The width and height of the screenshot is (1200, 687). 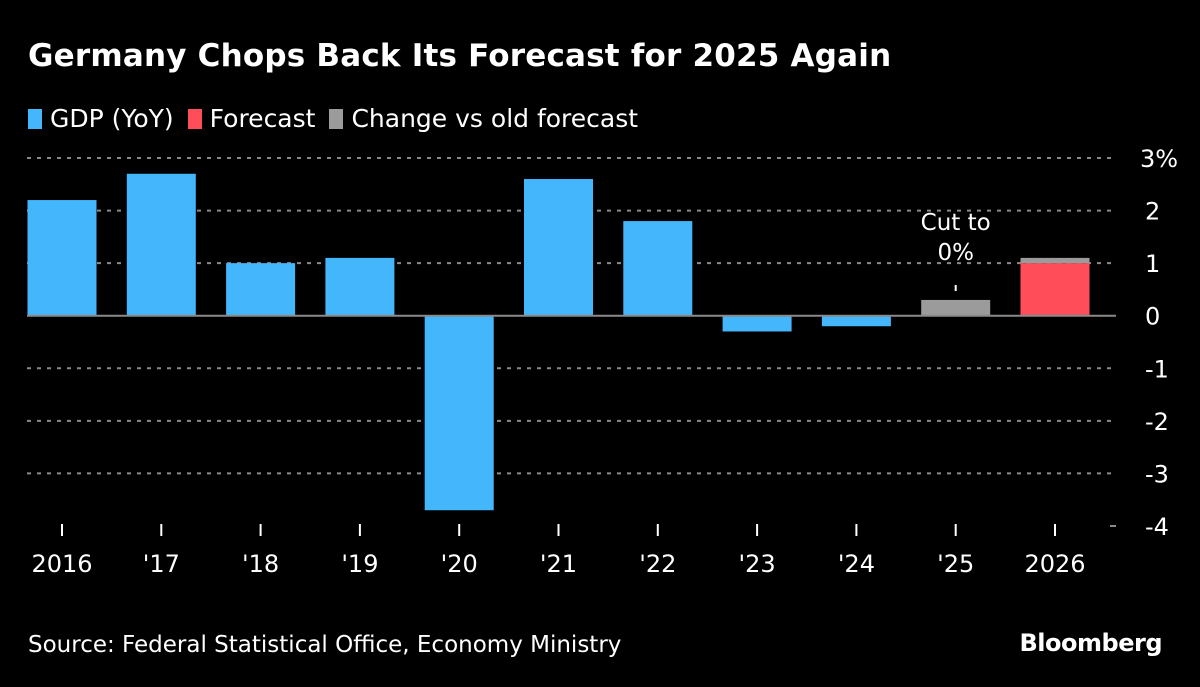 What do you see at coordinates (1152, 212) in the screenshot?
I see `y-tick-label: 2` at bounding box center [1152, 212].